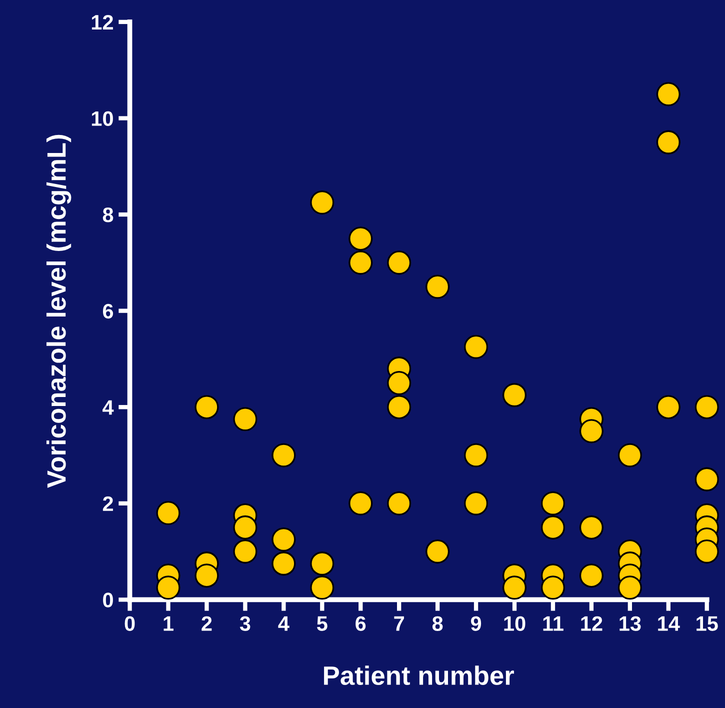  I want to click on x-tick-label: 2, so click(207, 623).